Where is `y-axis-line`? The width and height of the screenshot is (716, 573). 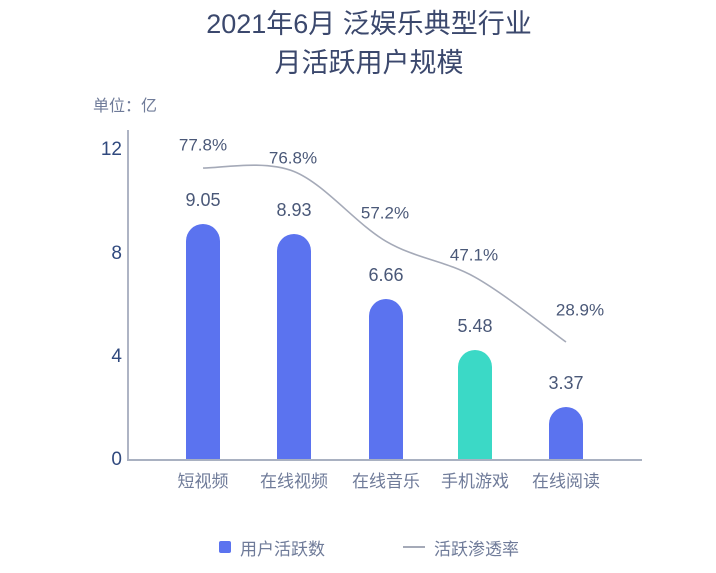
y-axis-line is located at coordinates (128, 295).